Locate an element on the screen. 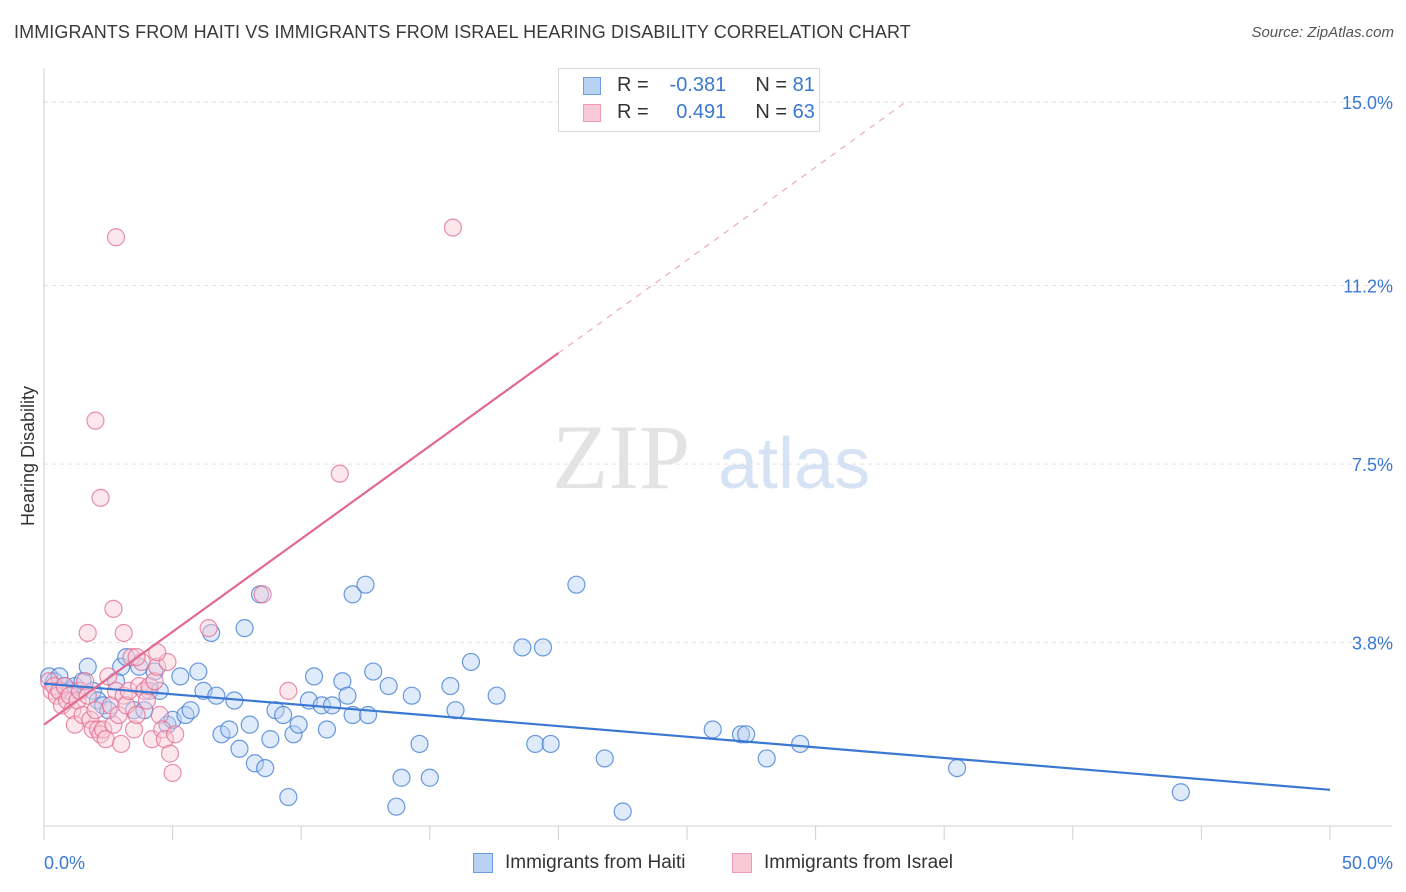 This screenshot has height=892, width=1406. x-tick-label: 0.0% is located at coordinates (64, 863).